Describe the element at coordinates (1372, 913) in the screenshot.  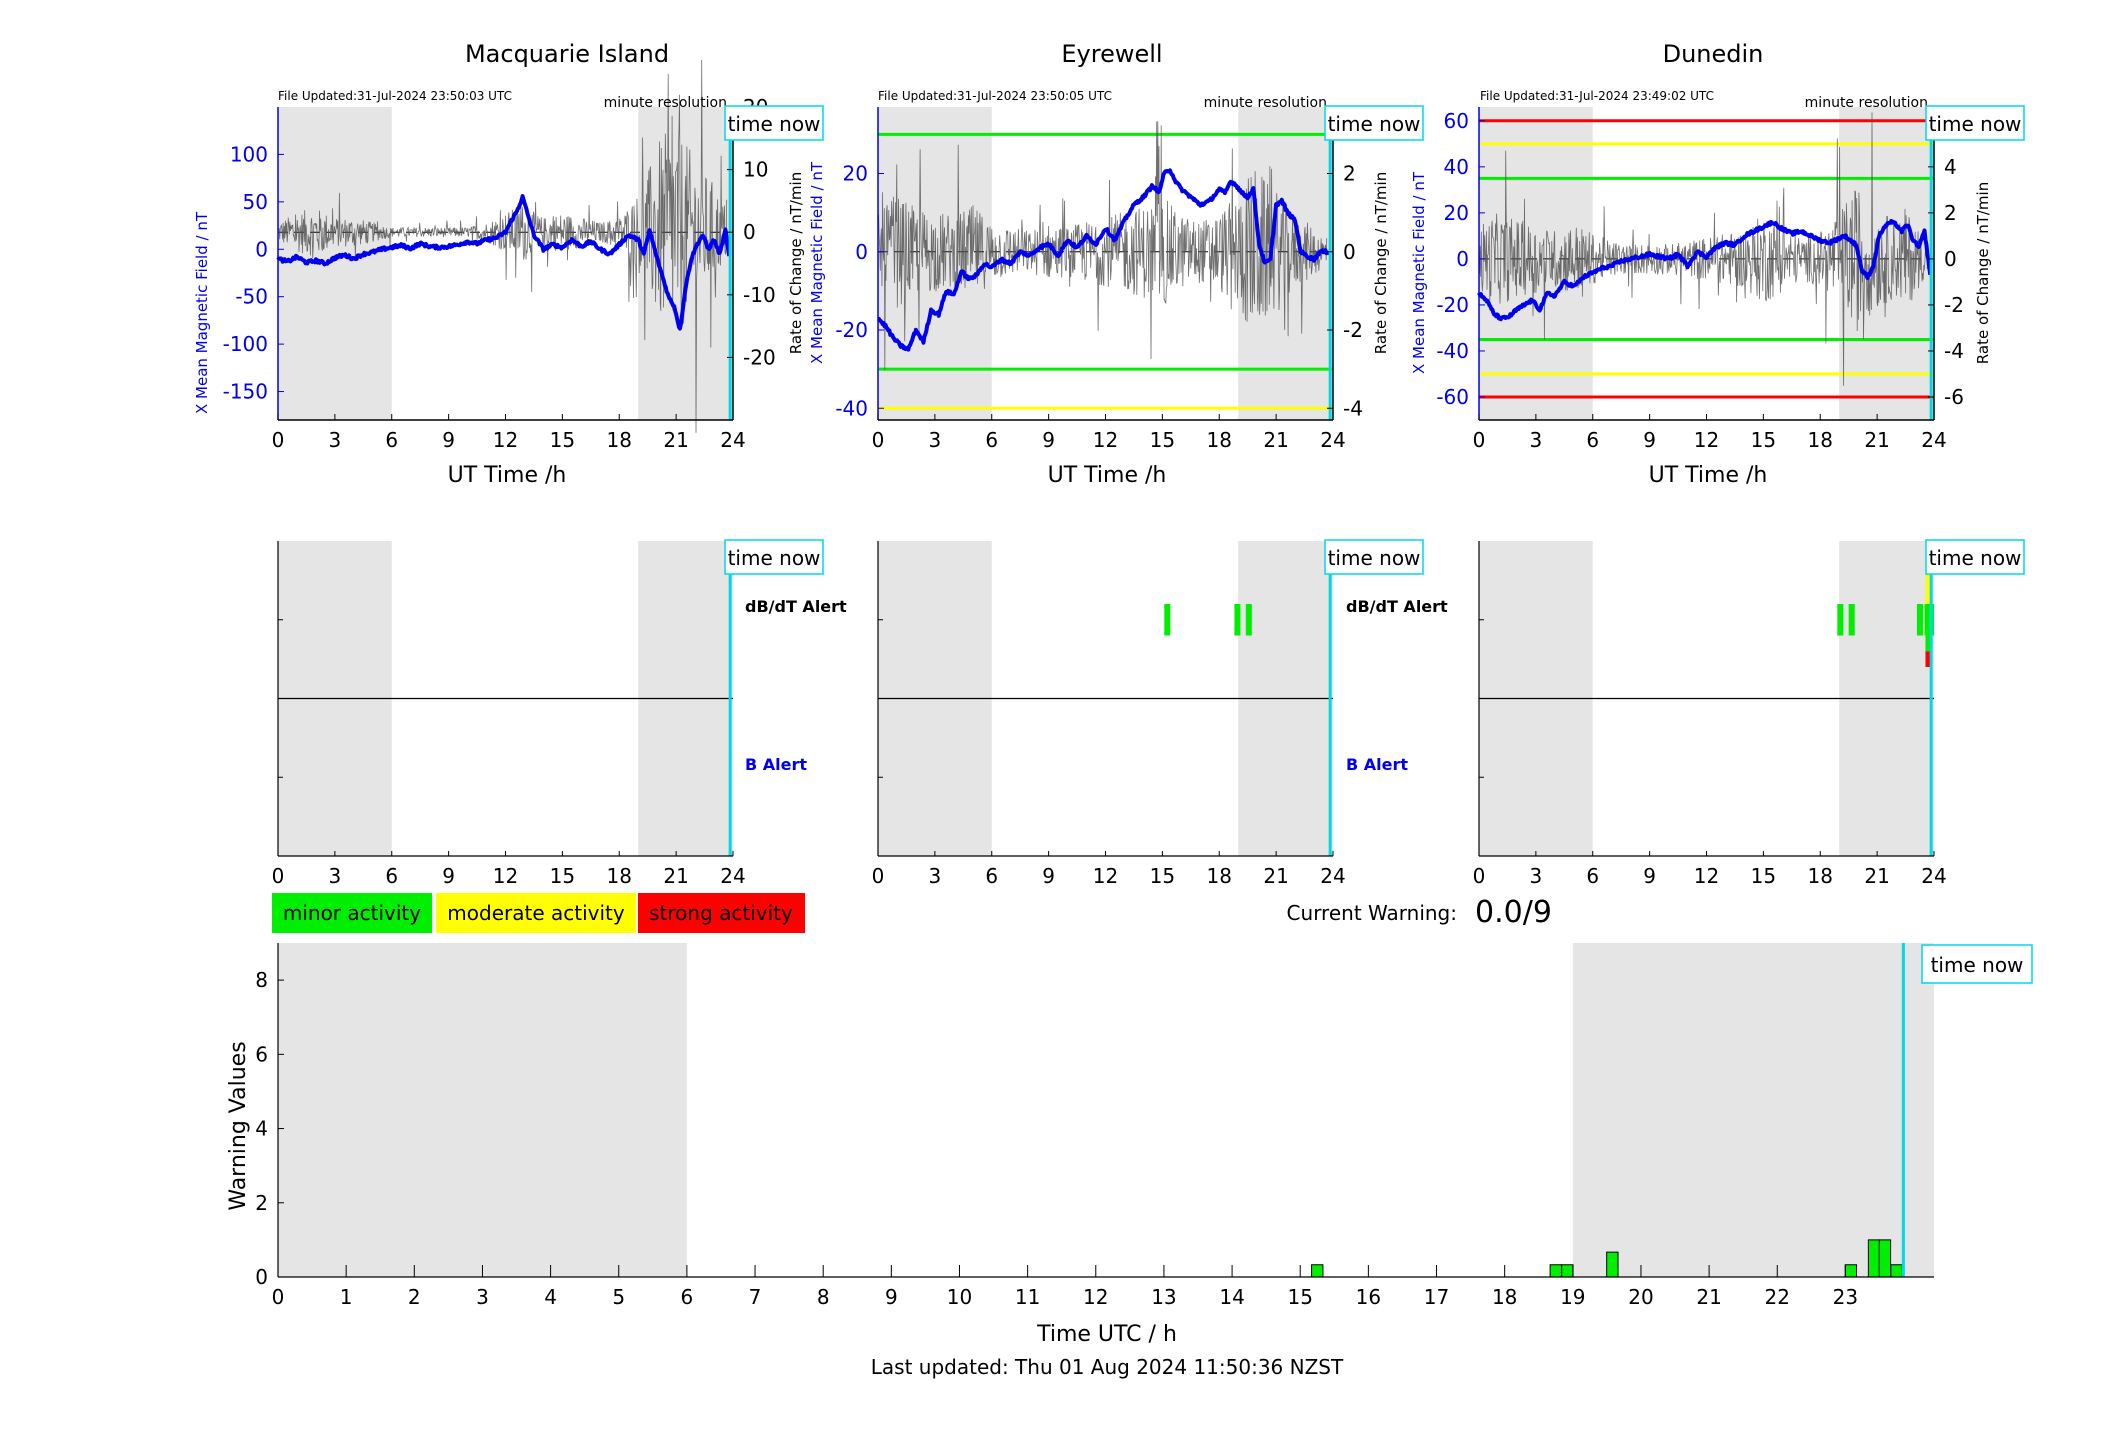
I see `current-warning-label: Current Warning:` at that location.